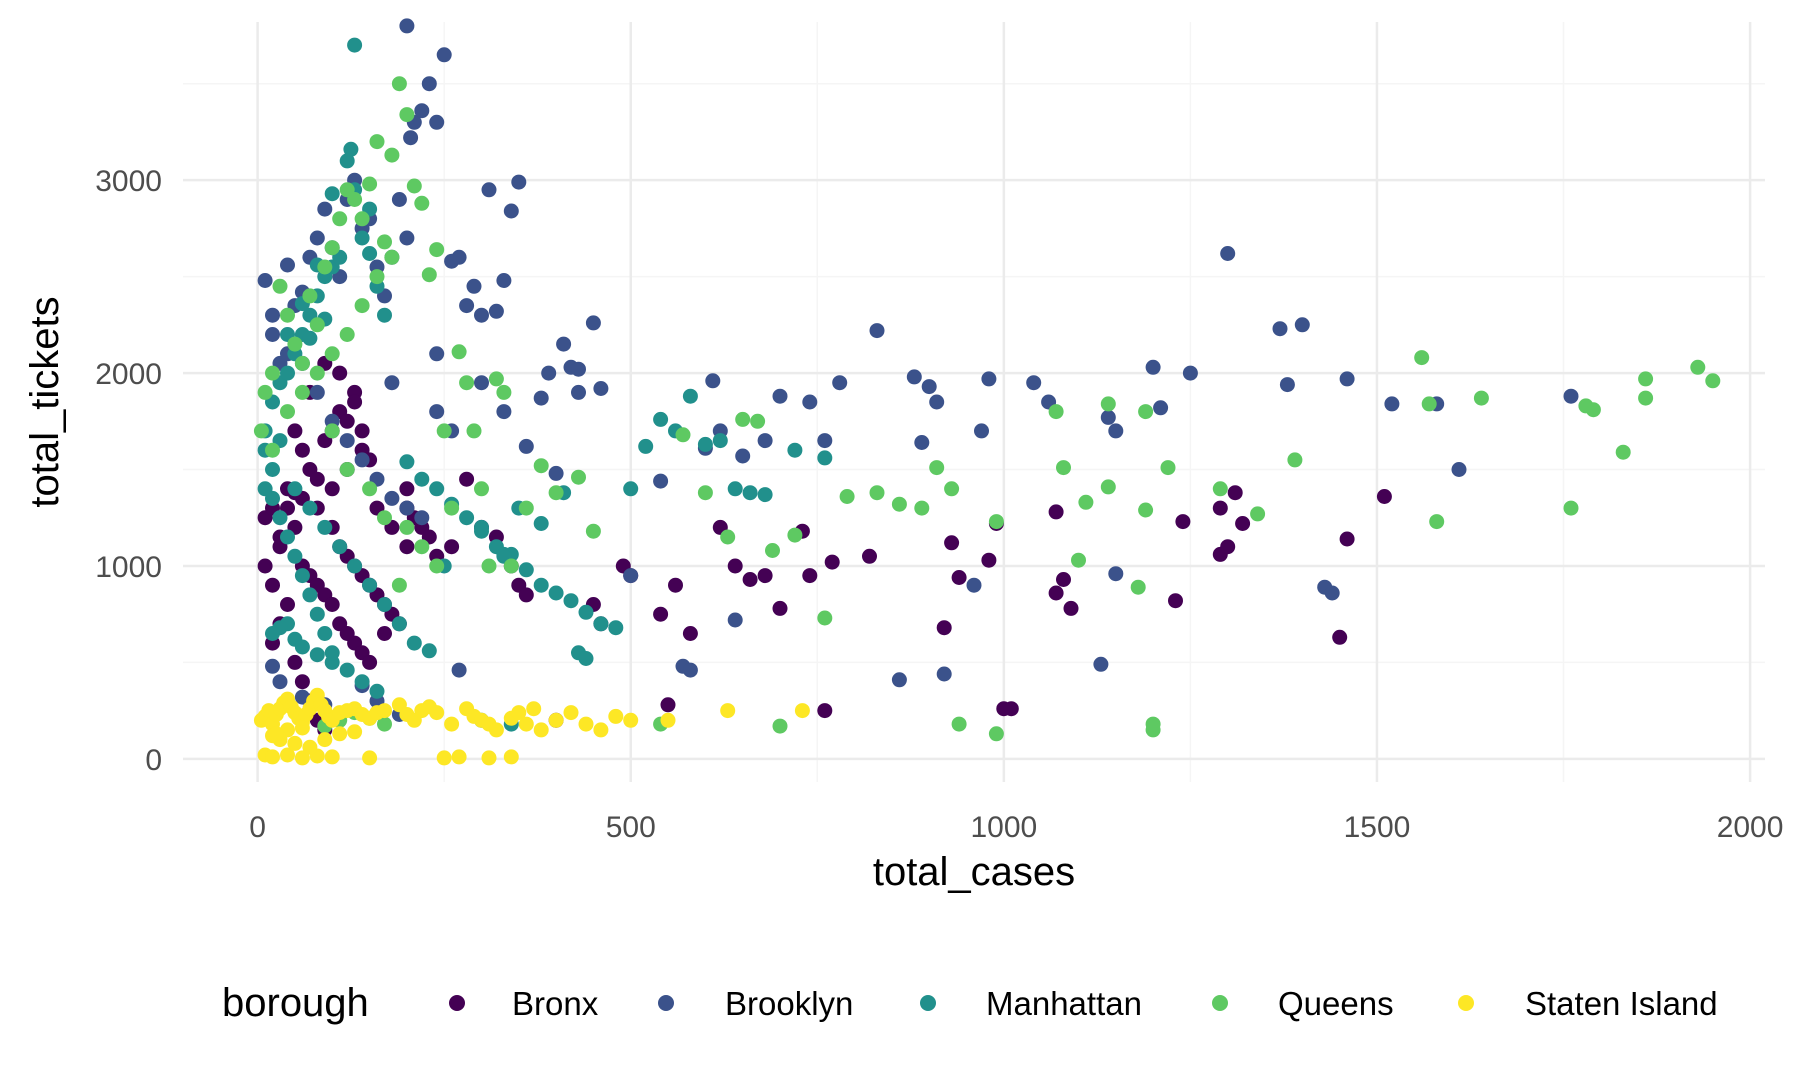  Describe the element at coordinates (1621, 1003) in the screenshot. I see `legend-label: Staten Island` at that location.